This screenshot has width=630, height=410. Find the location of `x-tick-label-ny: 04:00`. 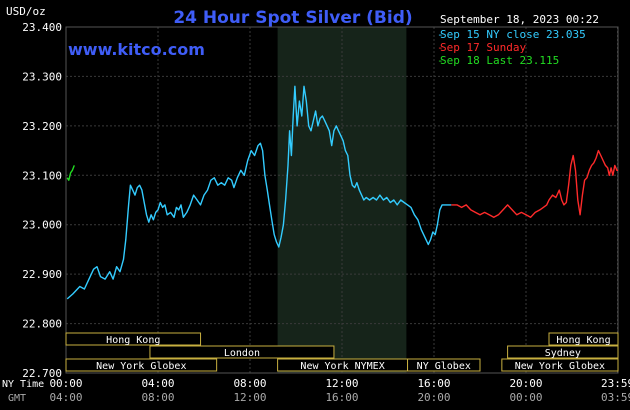

x-tick-label-ny: 04:00 is located at coordinates (157, 383).